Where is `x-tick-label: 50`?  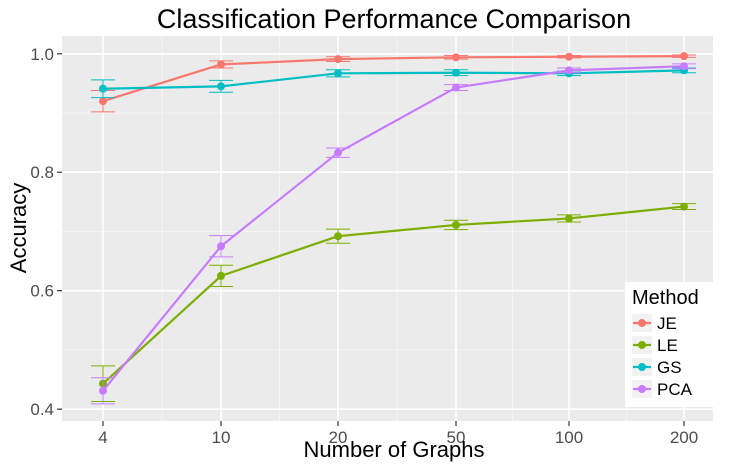 x-tick-label: 50 is located at coordinates (456, 437).